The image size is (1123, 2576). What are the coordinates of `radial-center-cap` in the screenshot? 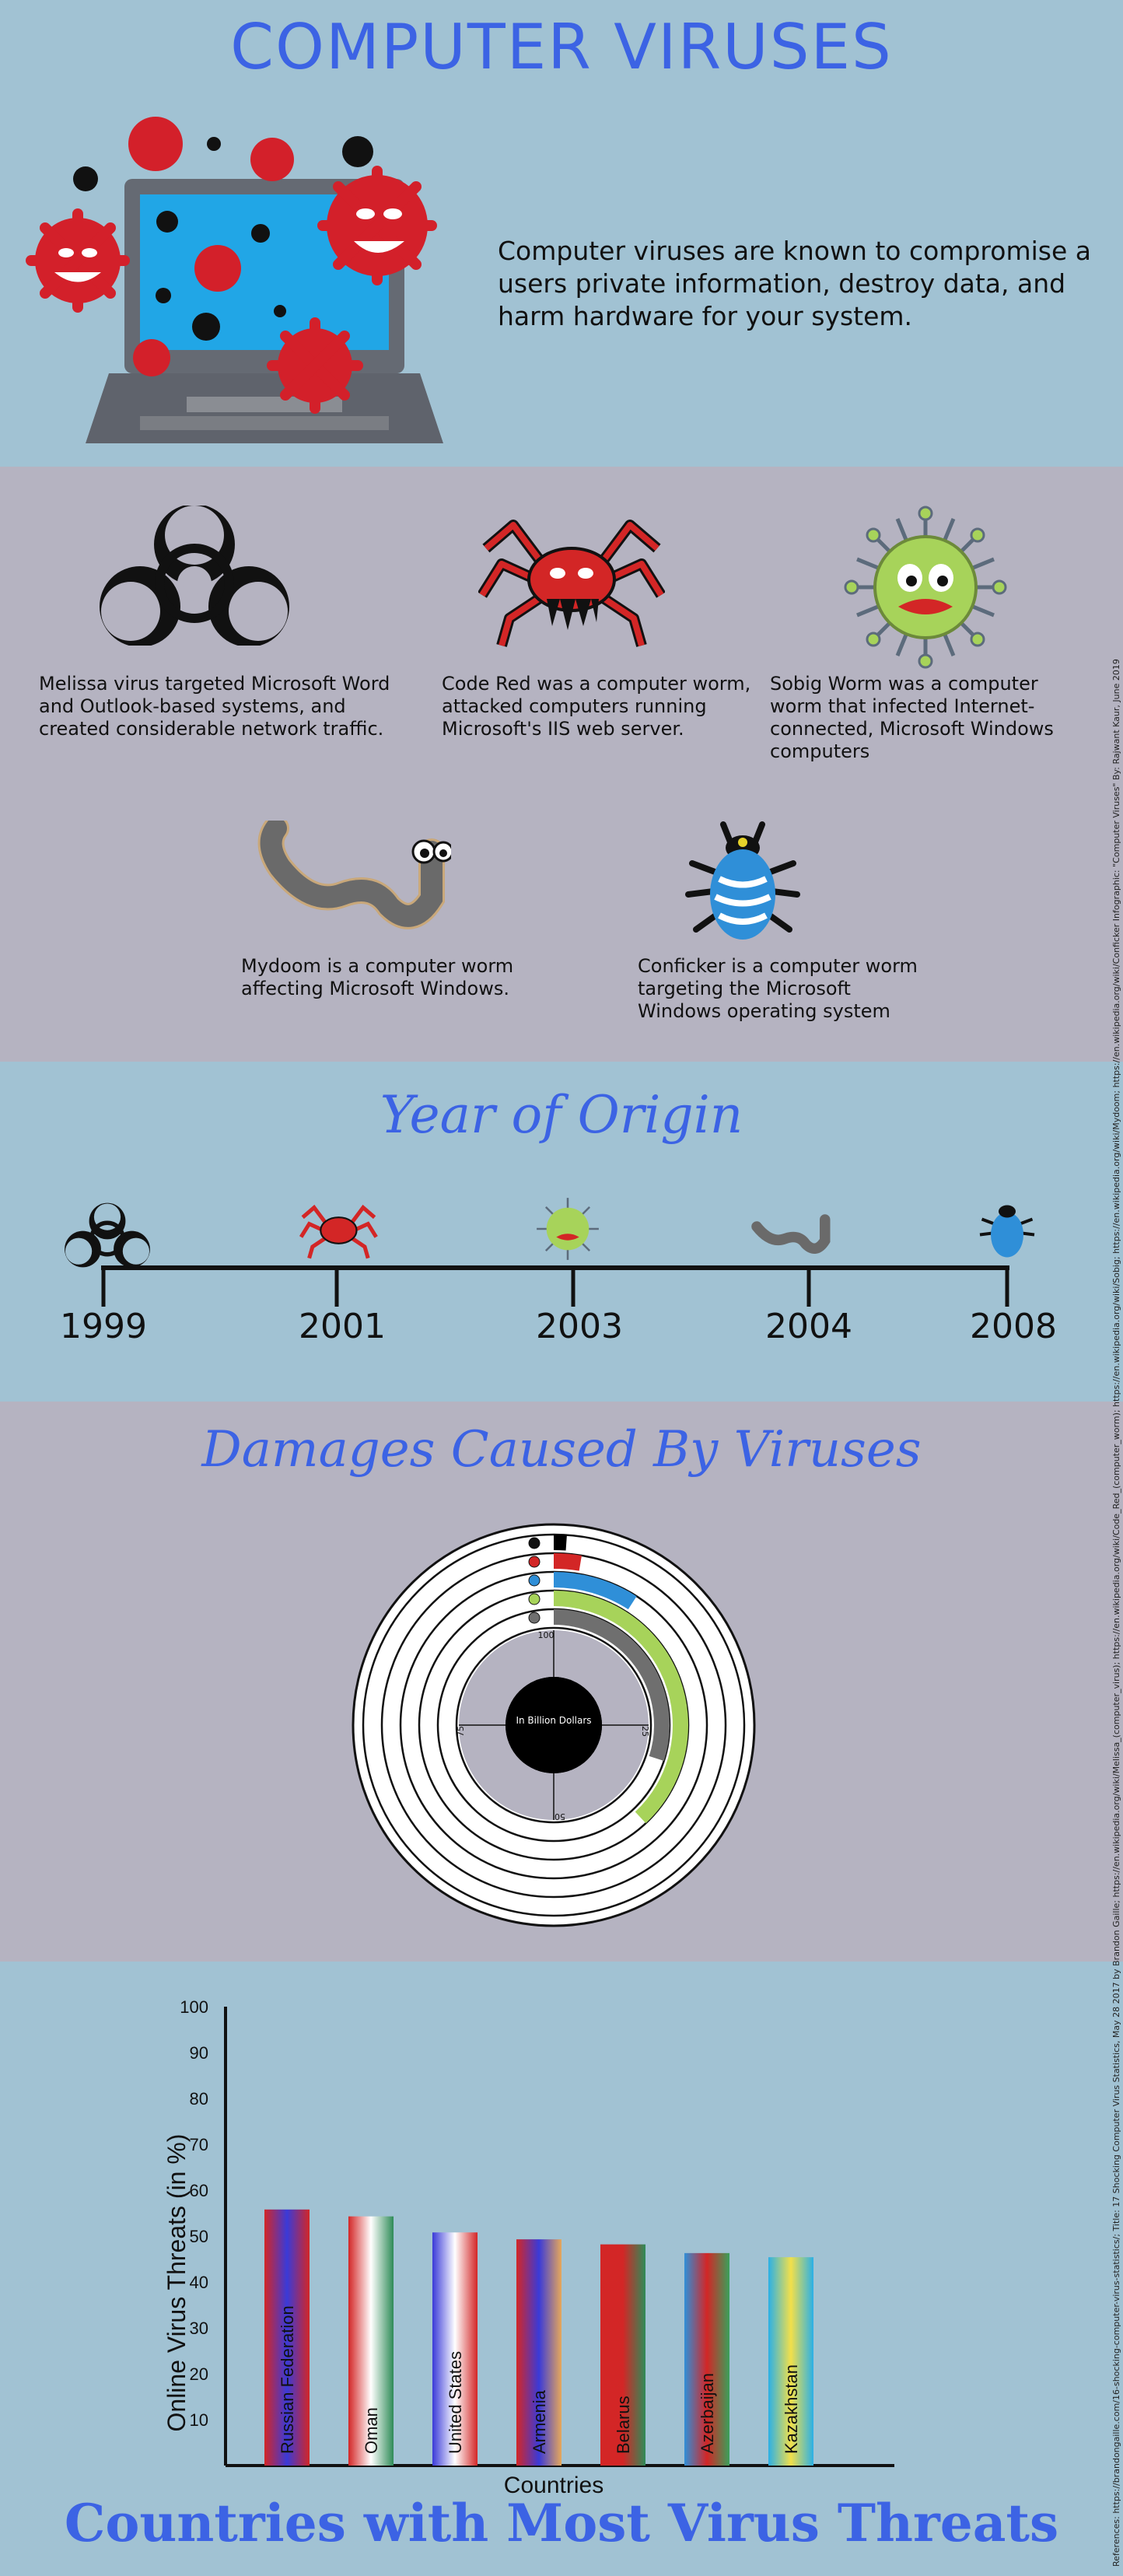 It's located at (554, 1725).